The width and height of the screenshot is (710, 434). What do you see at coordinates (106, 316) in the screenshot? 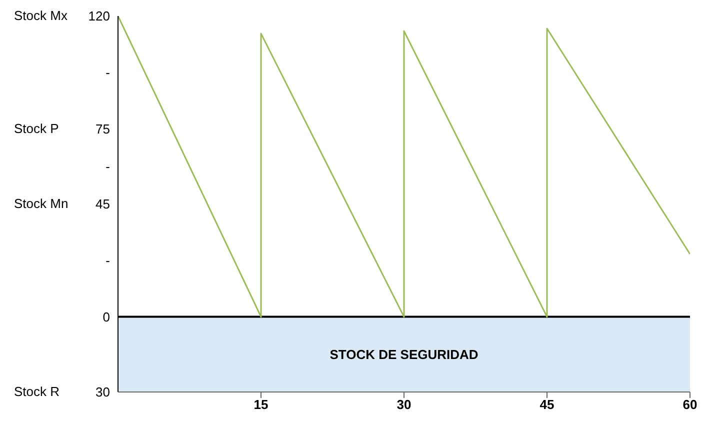
I see `y-tick-label: 0` at bounding box center [106, 316].